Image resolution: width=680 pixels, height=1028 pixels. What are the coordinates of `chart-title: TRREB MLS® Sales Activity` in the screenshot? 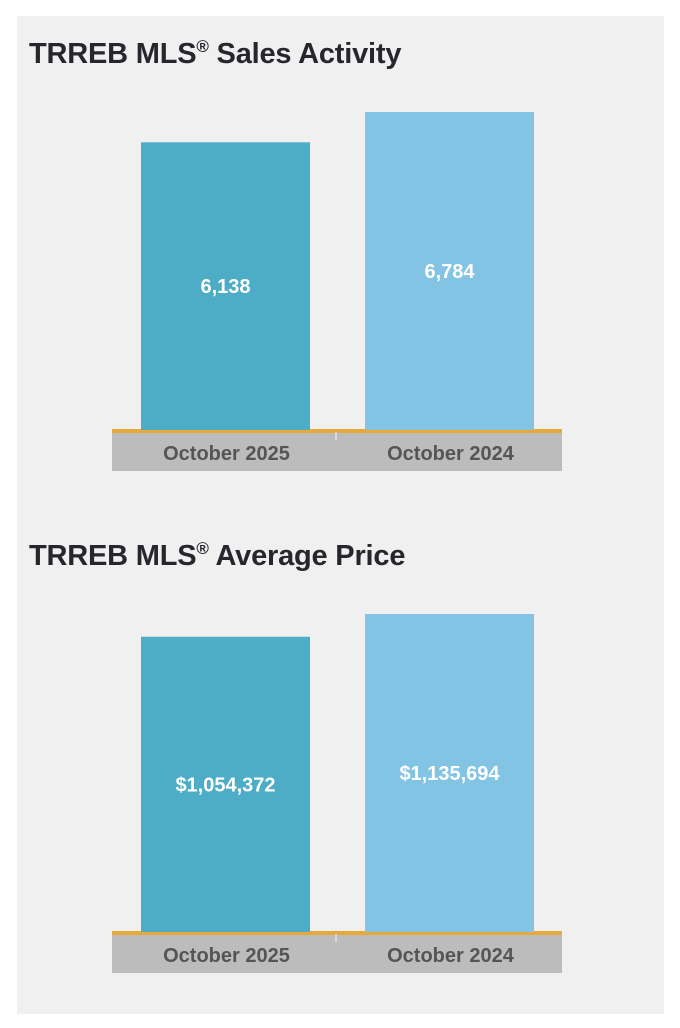 It's located at (215, 54).